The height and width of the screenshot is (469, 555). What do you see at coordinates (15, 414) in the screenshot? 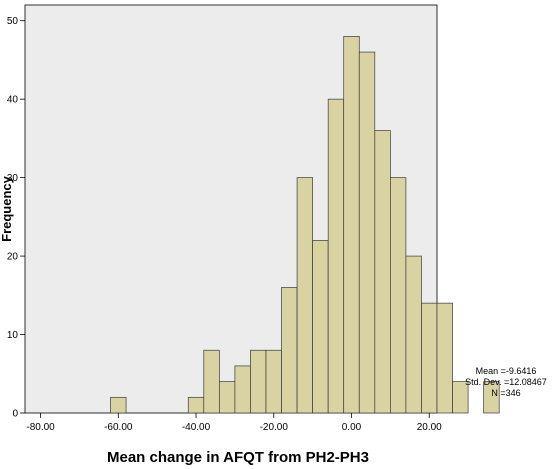
I see `y-tick-label: 0` at bounding box center [15, 414].